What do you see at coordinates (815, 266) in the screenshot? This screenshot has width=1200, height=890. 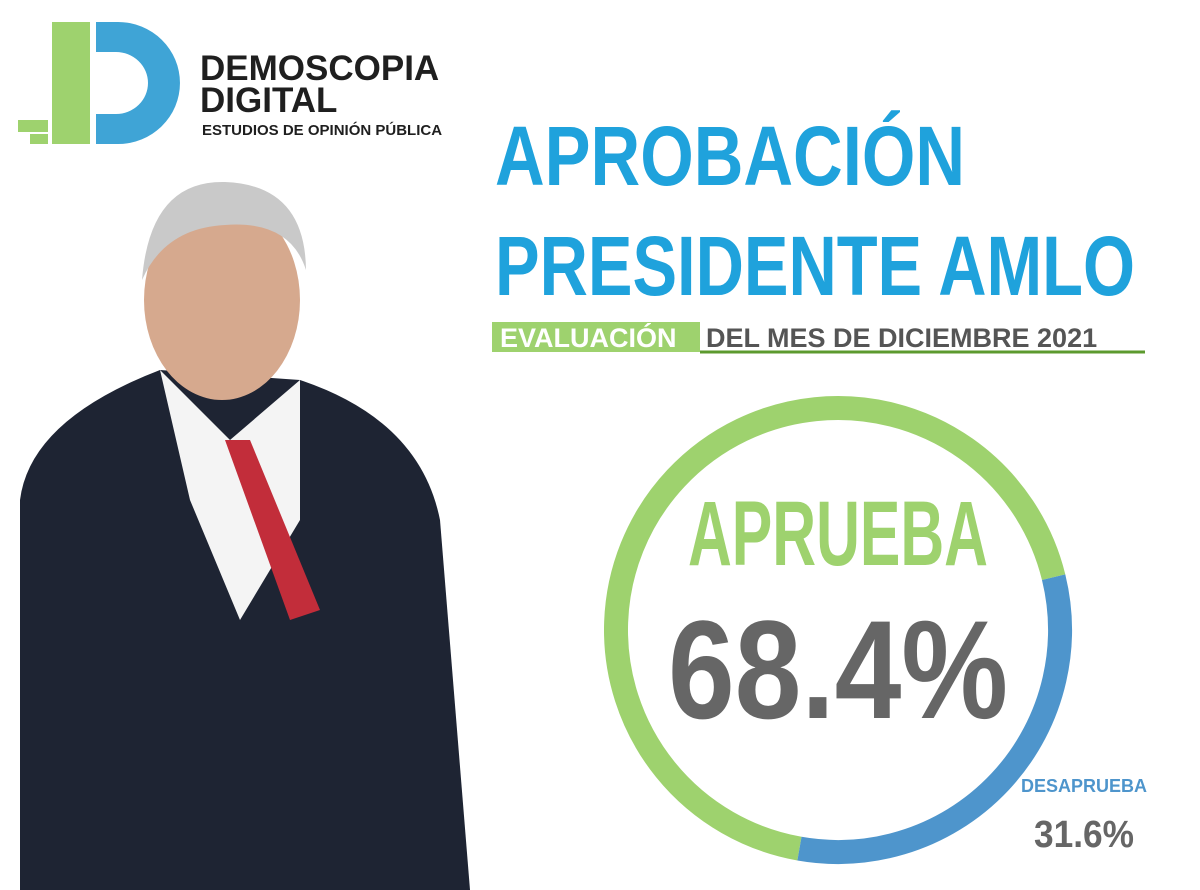 I see `title: PRESIDENTE AMLO` at bounding box center [815, 266].